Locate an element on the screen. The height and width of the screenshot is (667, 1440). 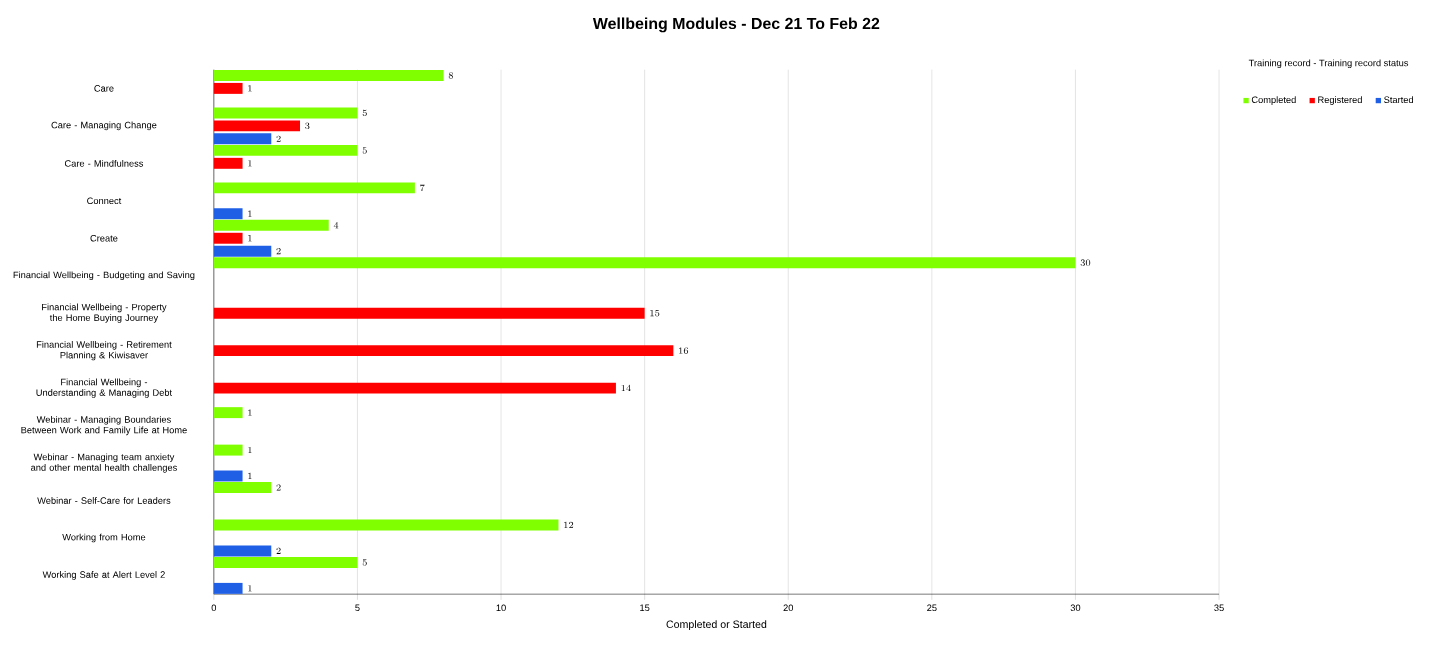
data-label: 30 is located at coordinates (1085, 263).